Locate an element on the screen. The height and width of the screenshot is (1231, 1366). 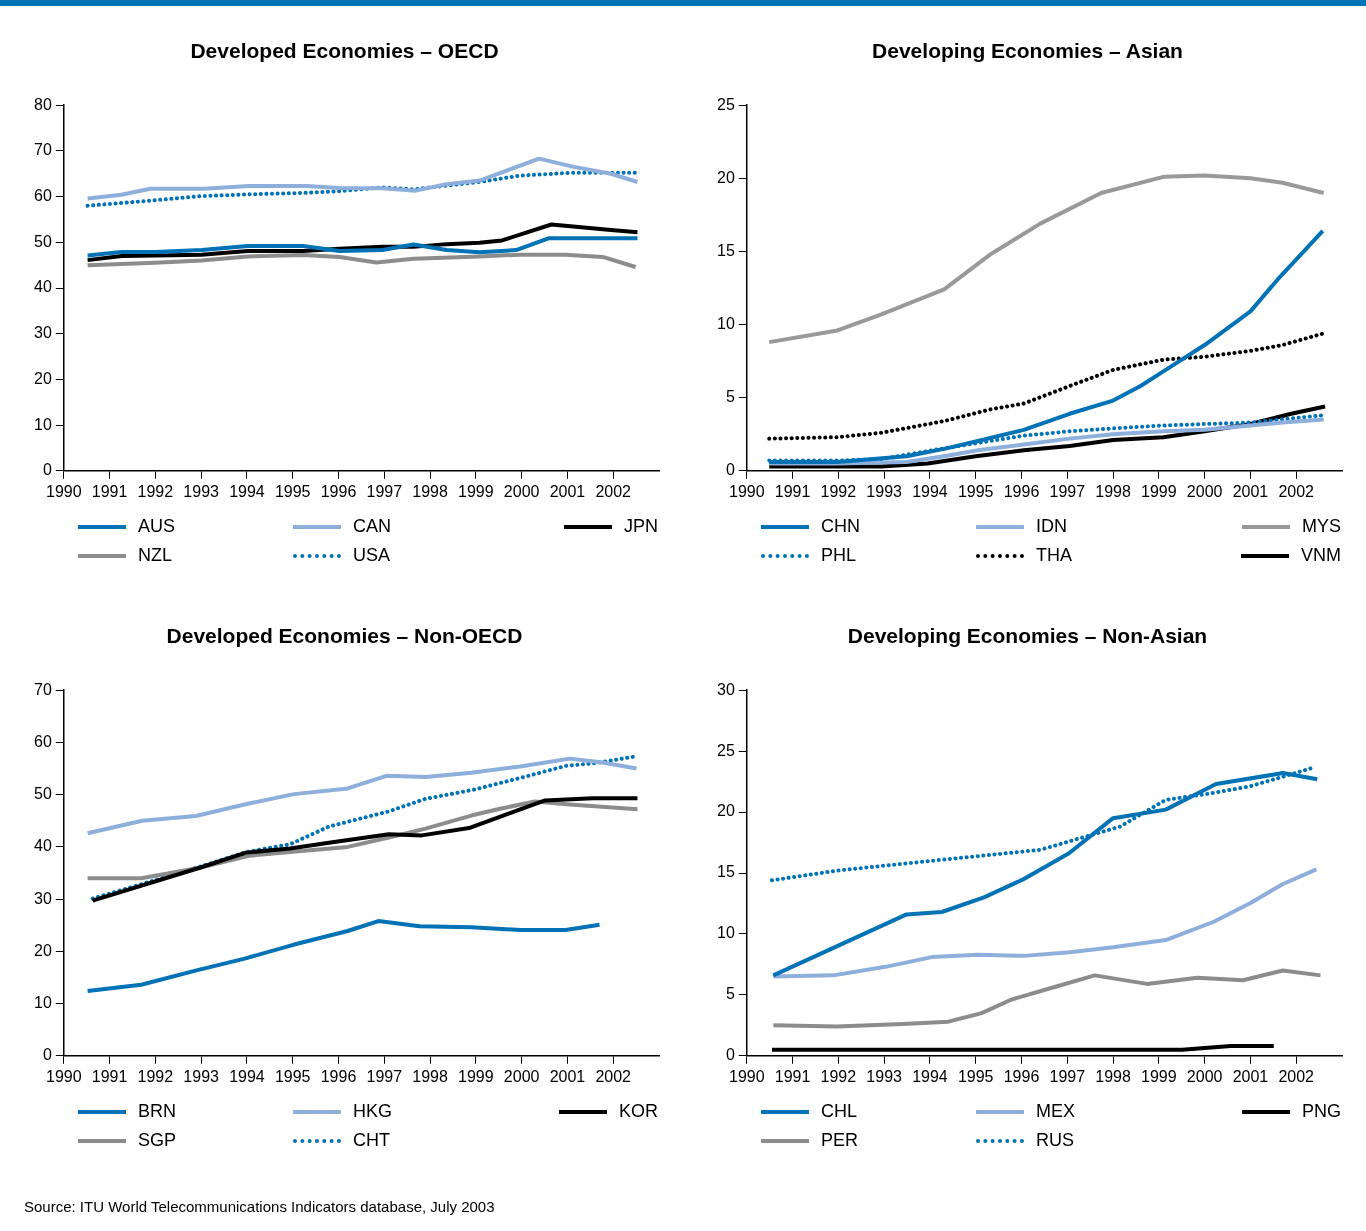
chart-title: Developed Economies – OECD is located at coordinates (344, 51).